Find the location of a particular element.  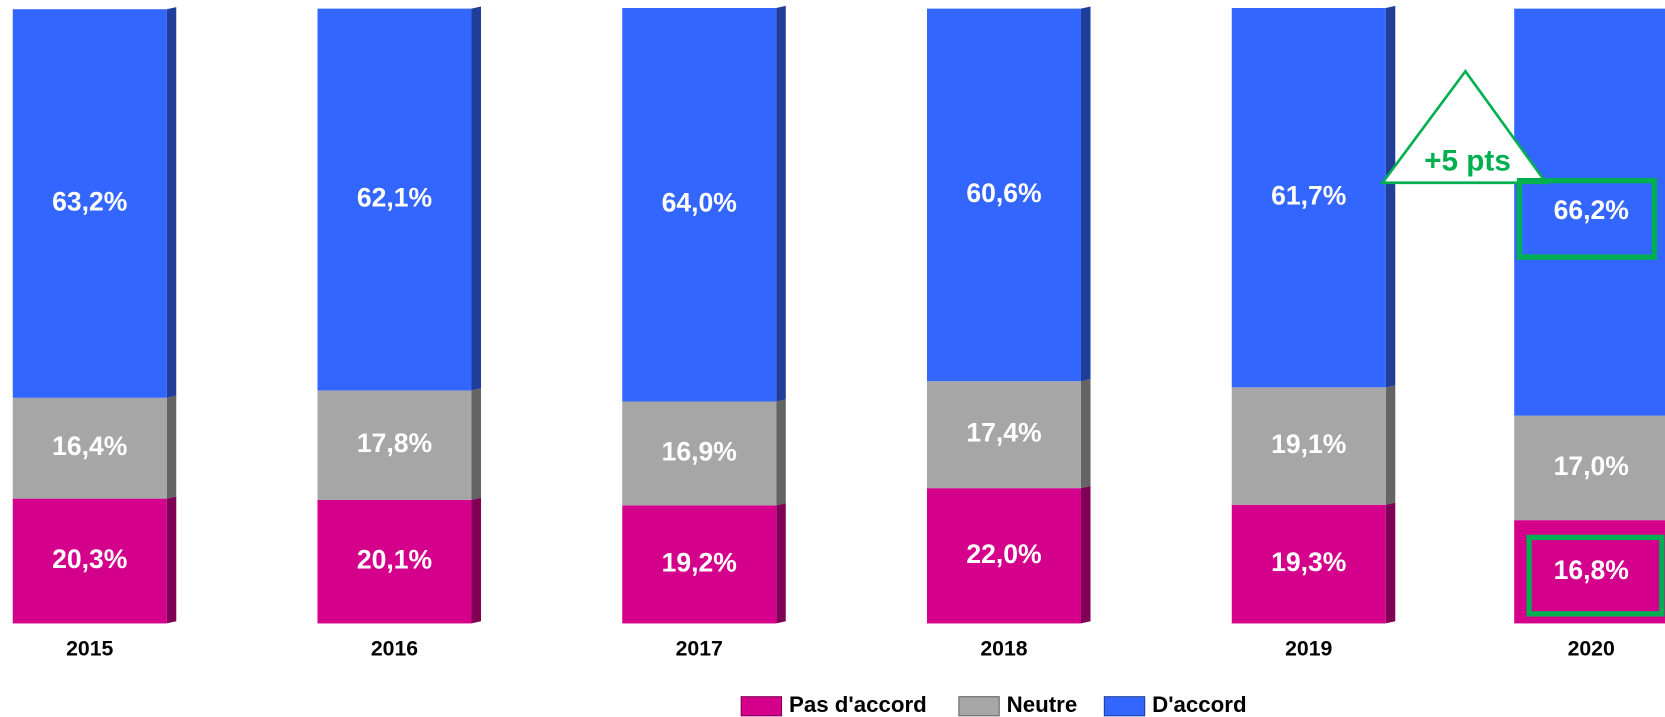

value-label: 16,4% is located at coordinates (89, 446).